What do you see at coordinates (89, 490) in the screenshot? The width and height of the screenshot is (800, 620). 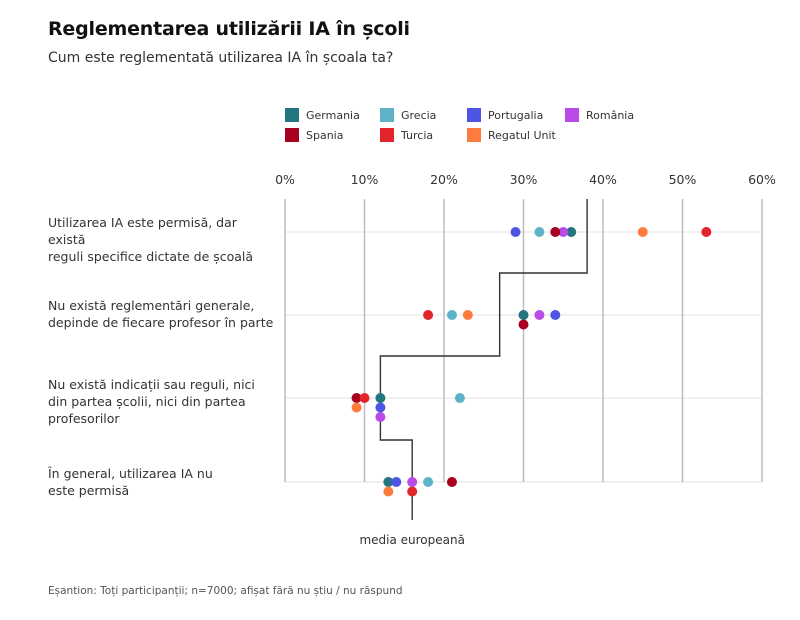 I see `category-label-line: este permisă` at bounding box center [89, 490].